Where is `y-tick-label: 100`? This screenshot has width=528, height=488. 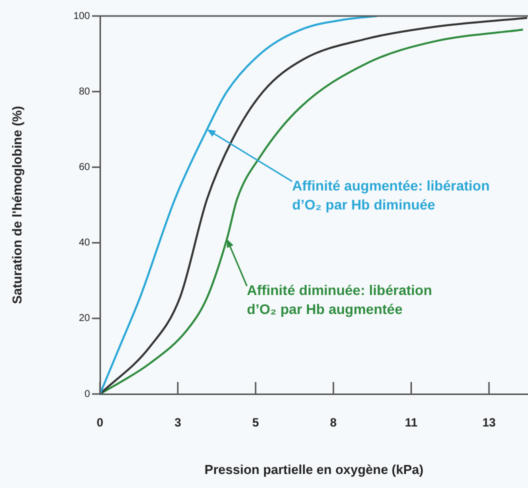
y-tick-label: 100 is located at coordinates (81, 16).